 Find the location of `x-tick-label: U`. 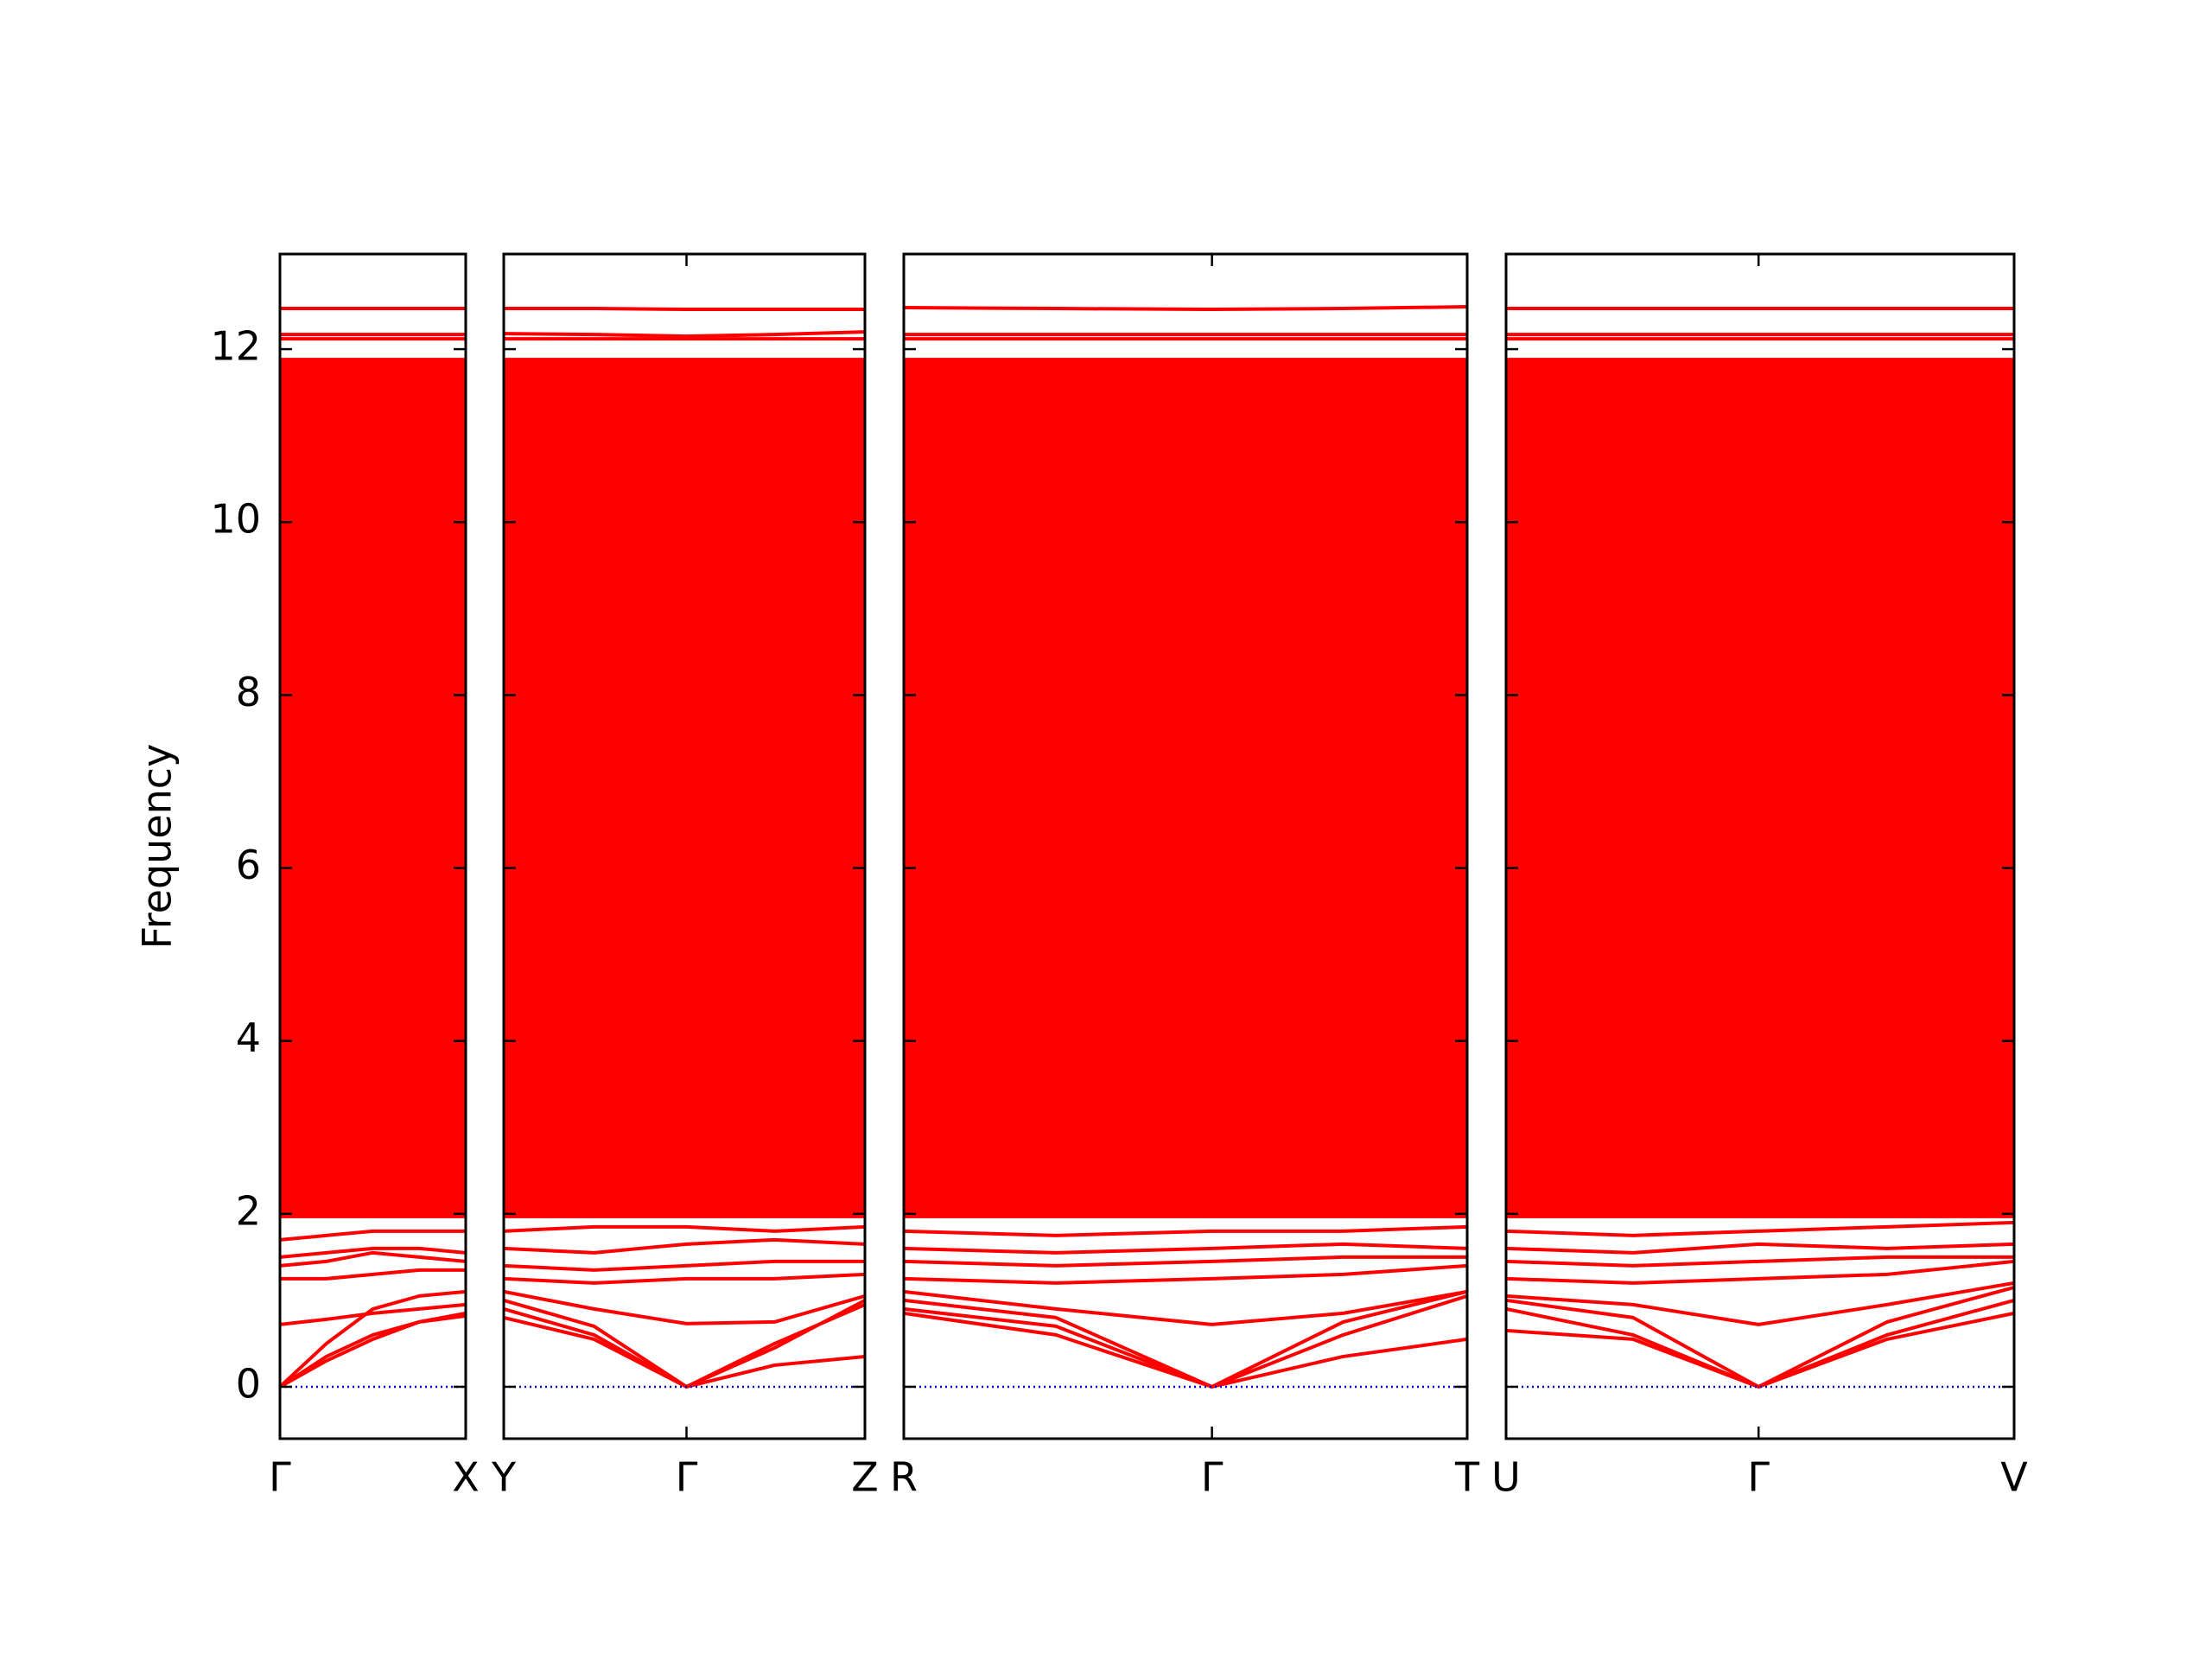

x-tick-label: U is located at coordinates (1506, 1477).